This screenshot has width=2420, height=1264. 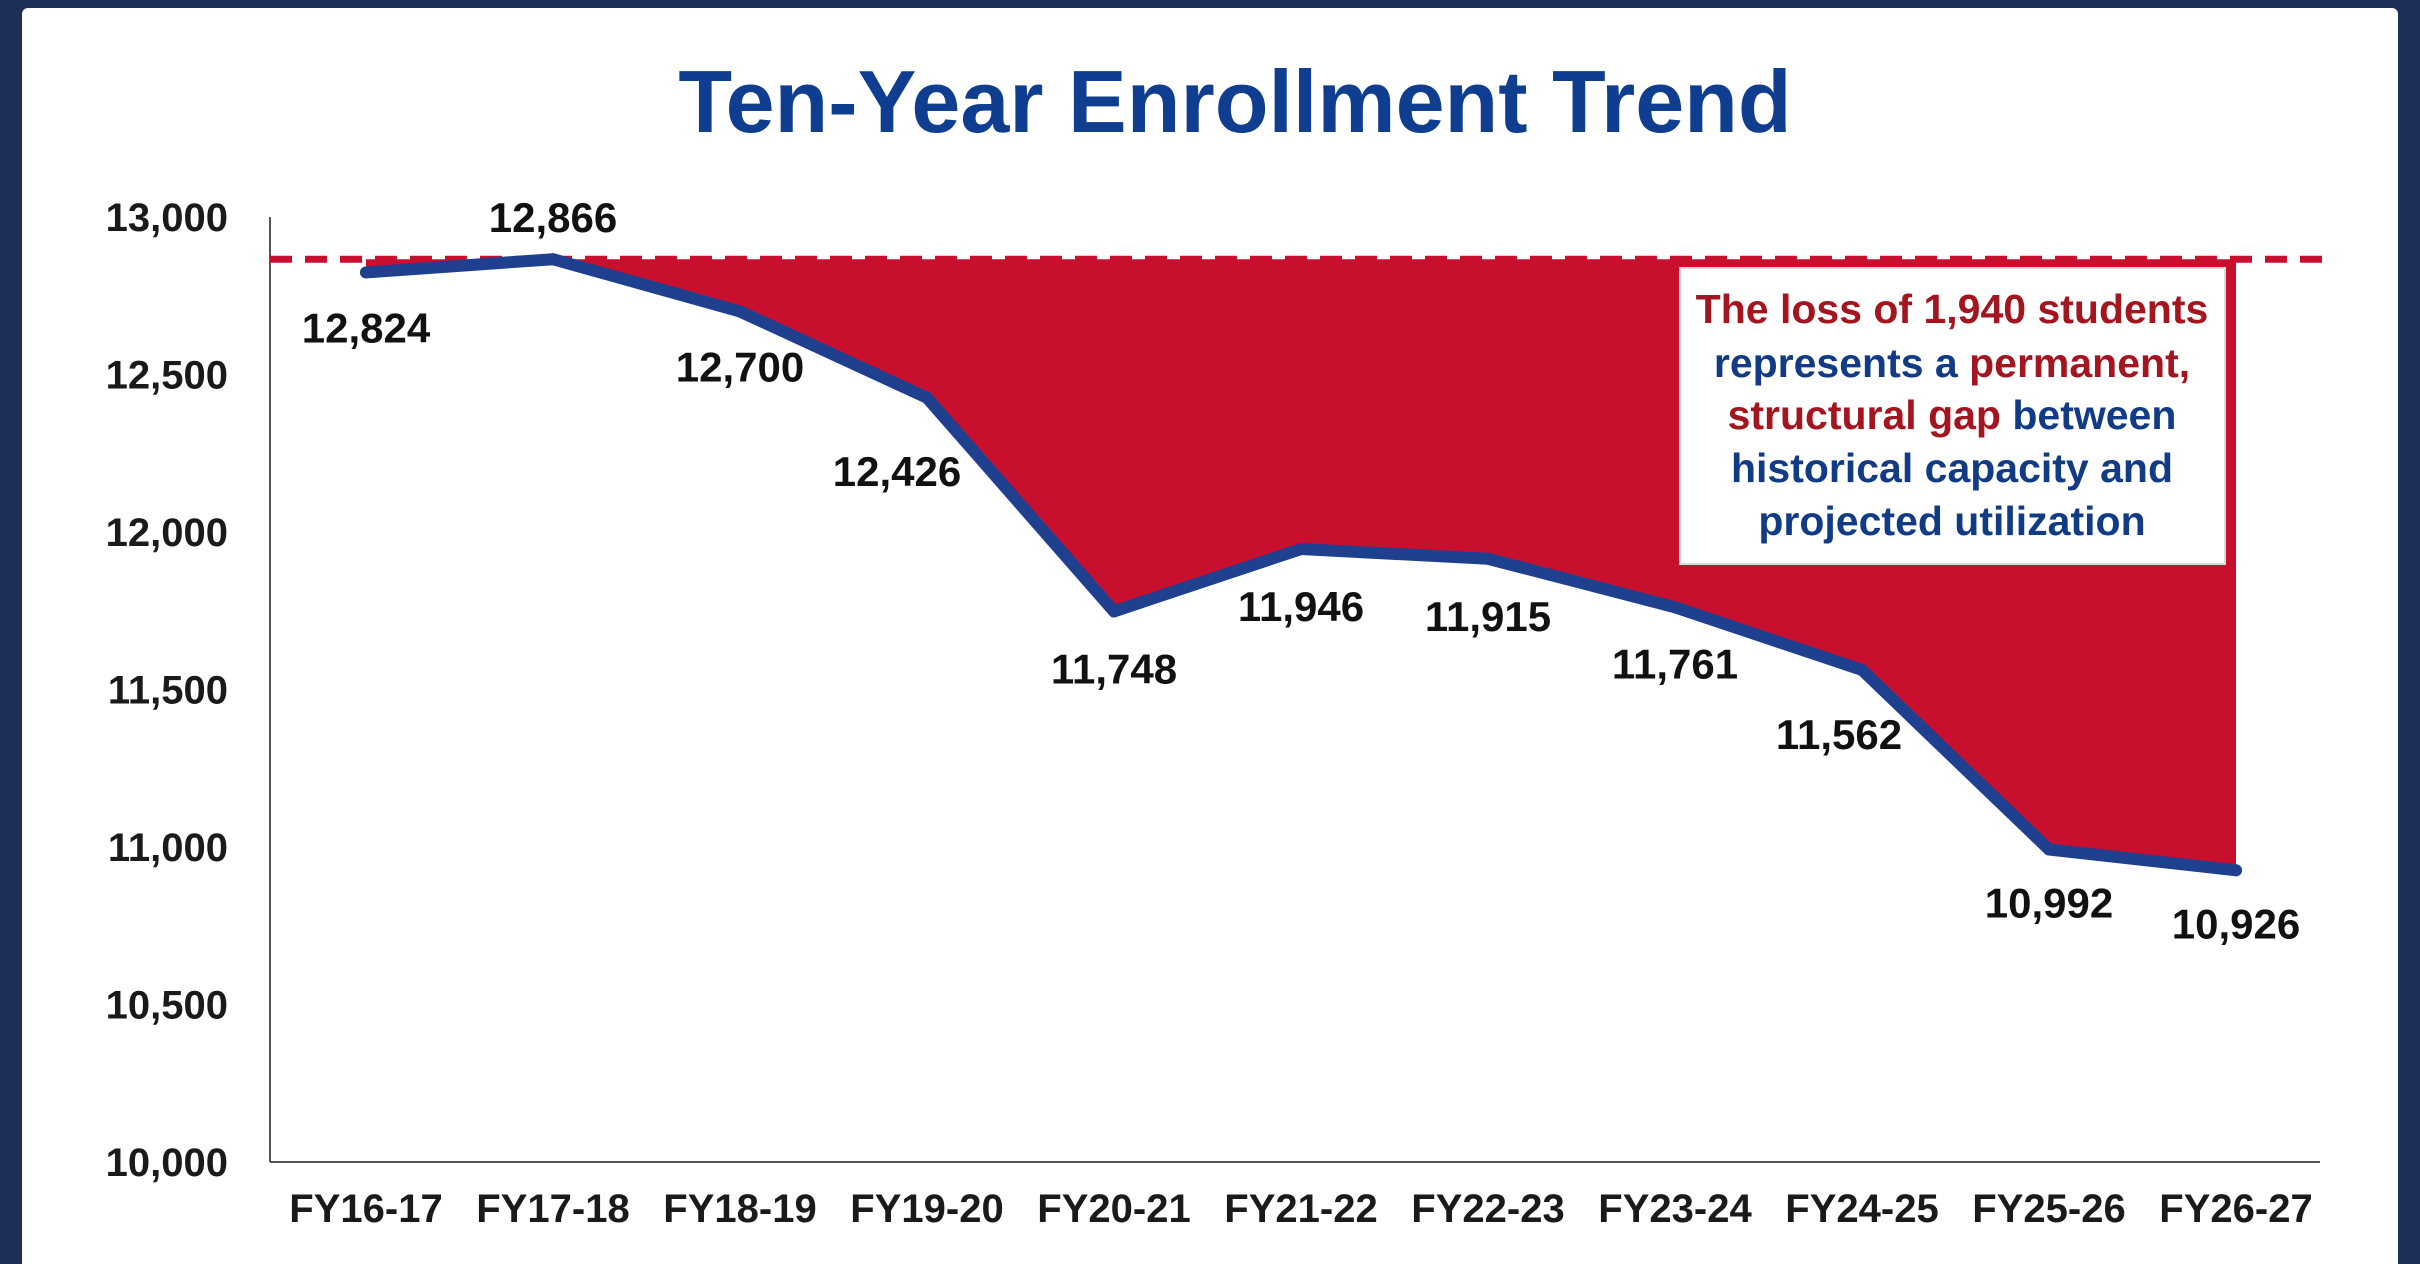 What do you see at coordinates (168, 691) in the screenshot?
I see `y-tick-label: 11,500` at bounding box center [168, 691].